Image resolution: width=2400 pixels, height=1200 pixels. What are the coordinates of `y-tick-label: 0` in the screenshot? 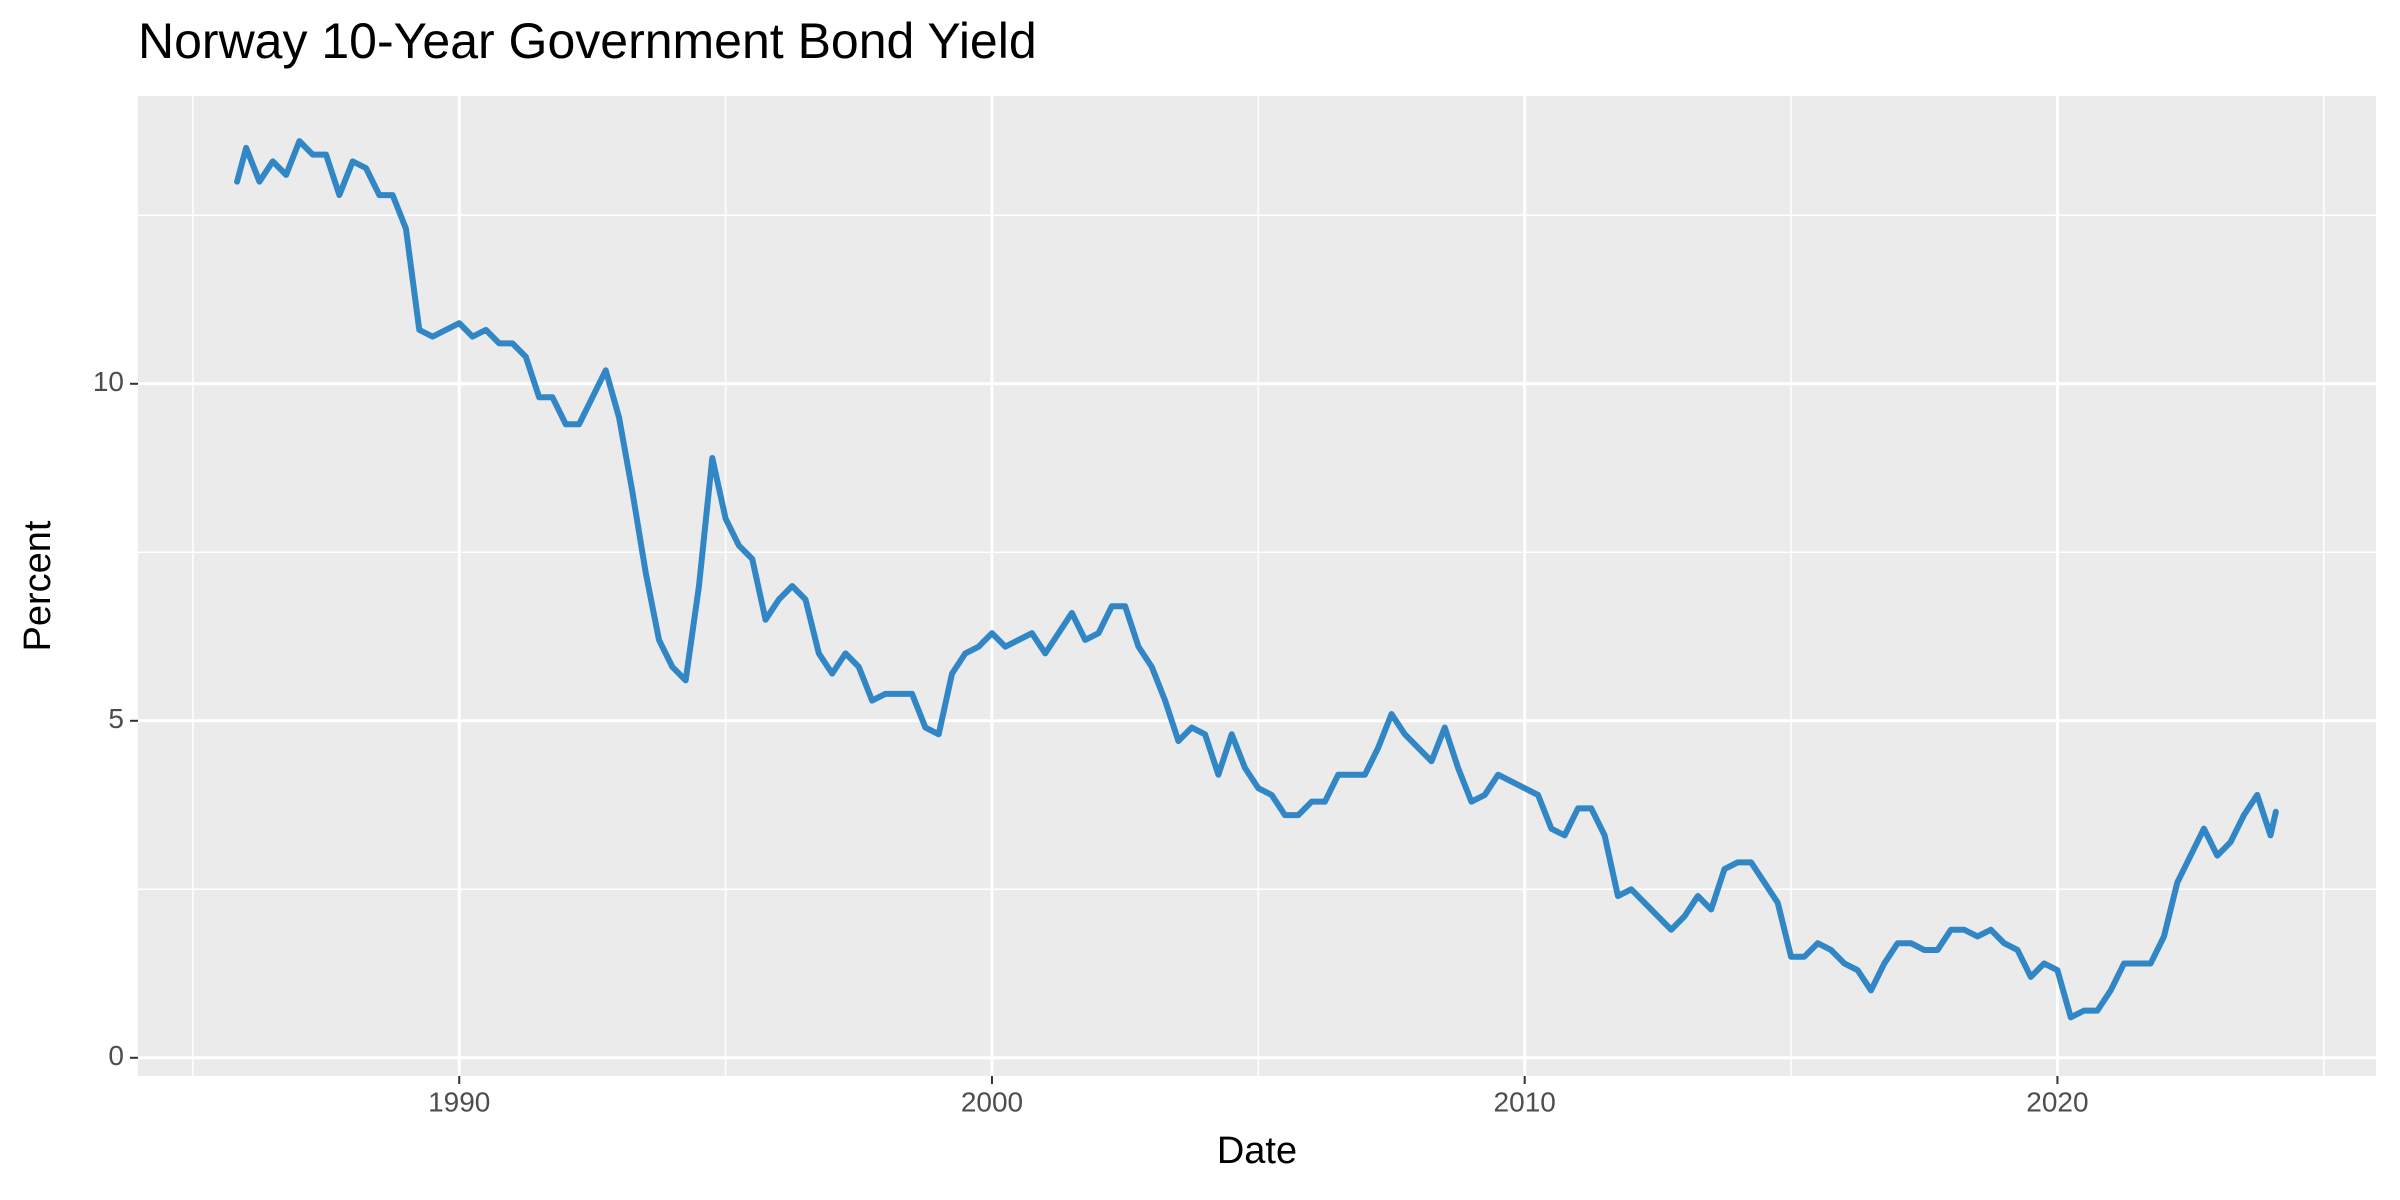 It's located at (116, 1055).